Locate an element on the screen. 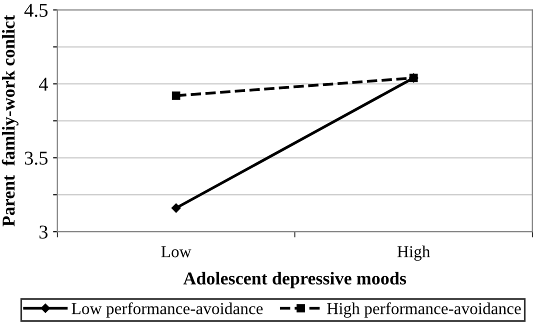 This screenshot has height=331, width=546. y-tick-label: 3.5 is located at coordinates (36, 158).